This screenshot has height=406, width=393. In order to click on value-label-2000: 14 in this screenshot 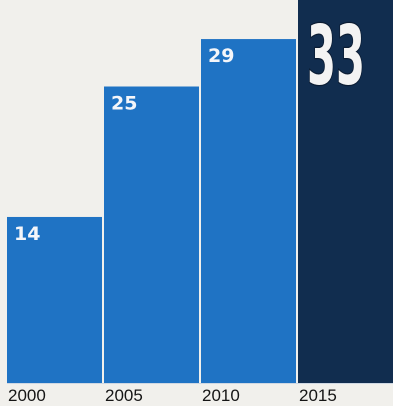, I will do `click(27, 234)`.